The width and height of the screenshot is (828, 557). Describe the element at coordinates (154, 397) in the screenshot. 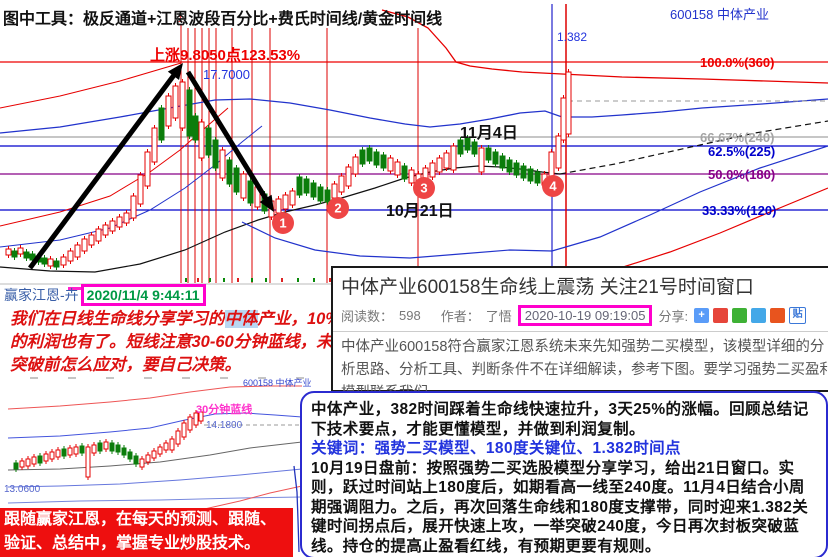

I see `inset-red-top` at that location.